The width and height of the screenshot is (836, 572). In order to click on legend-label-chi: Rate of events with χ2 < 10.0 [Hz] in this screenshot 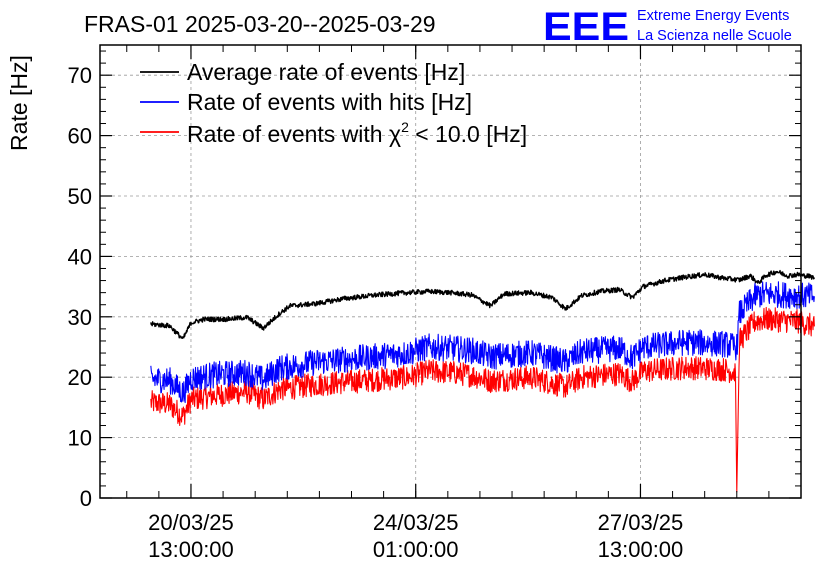, I will do `click(357, 133)`.